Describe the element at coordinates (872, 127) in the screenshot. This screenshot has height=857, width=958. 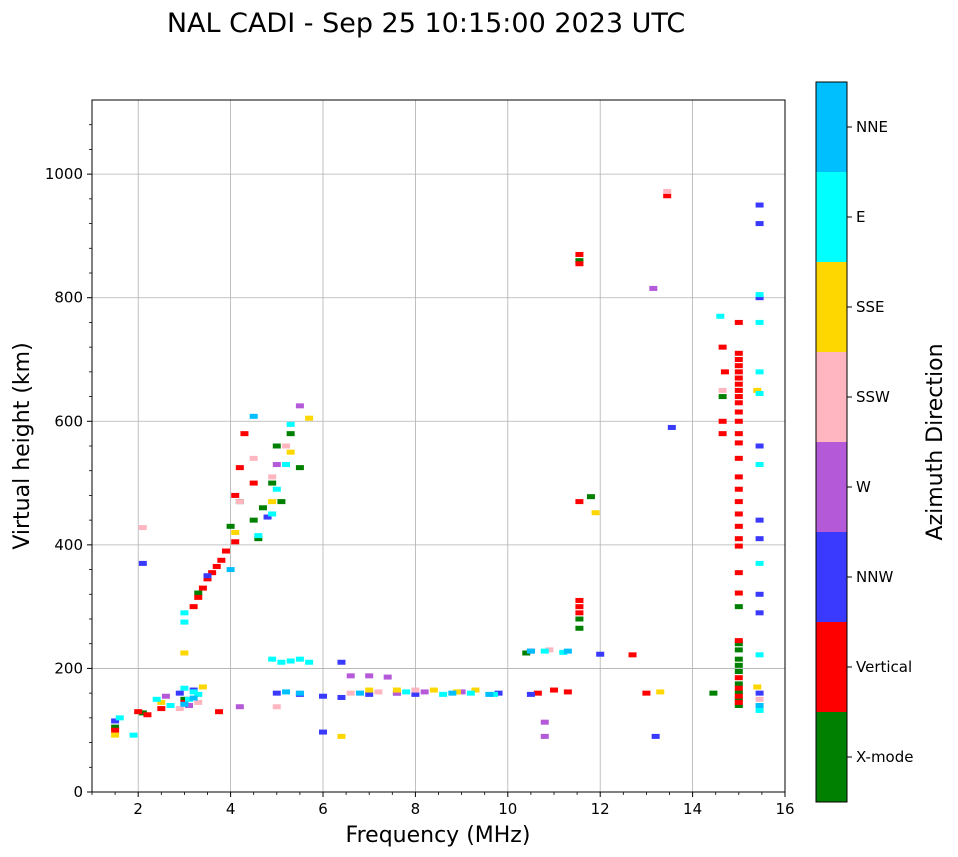
I see `colorbar-label: NNE` at that location.